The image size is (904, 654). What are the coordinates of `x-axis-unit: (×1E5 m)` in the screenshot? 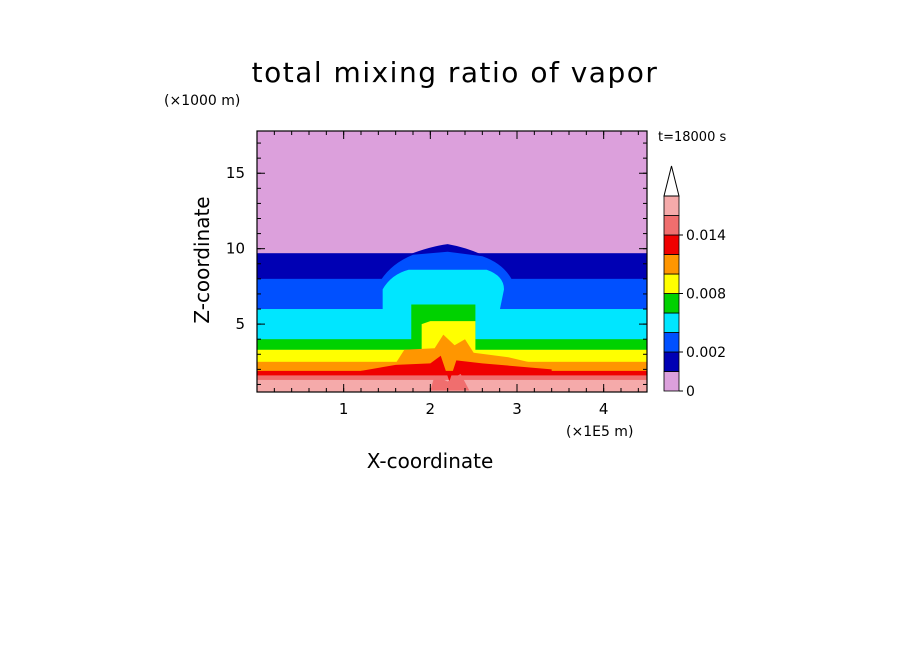 It's located at (600, 432).